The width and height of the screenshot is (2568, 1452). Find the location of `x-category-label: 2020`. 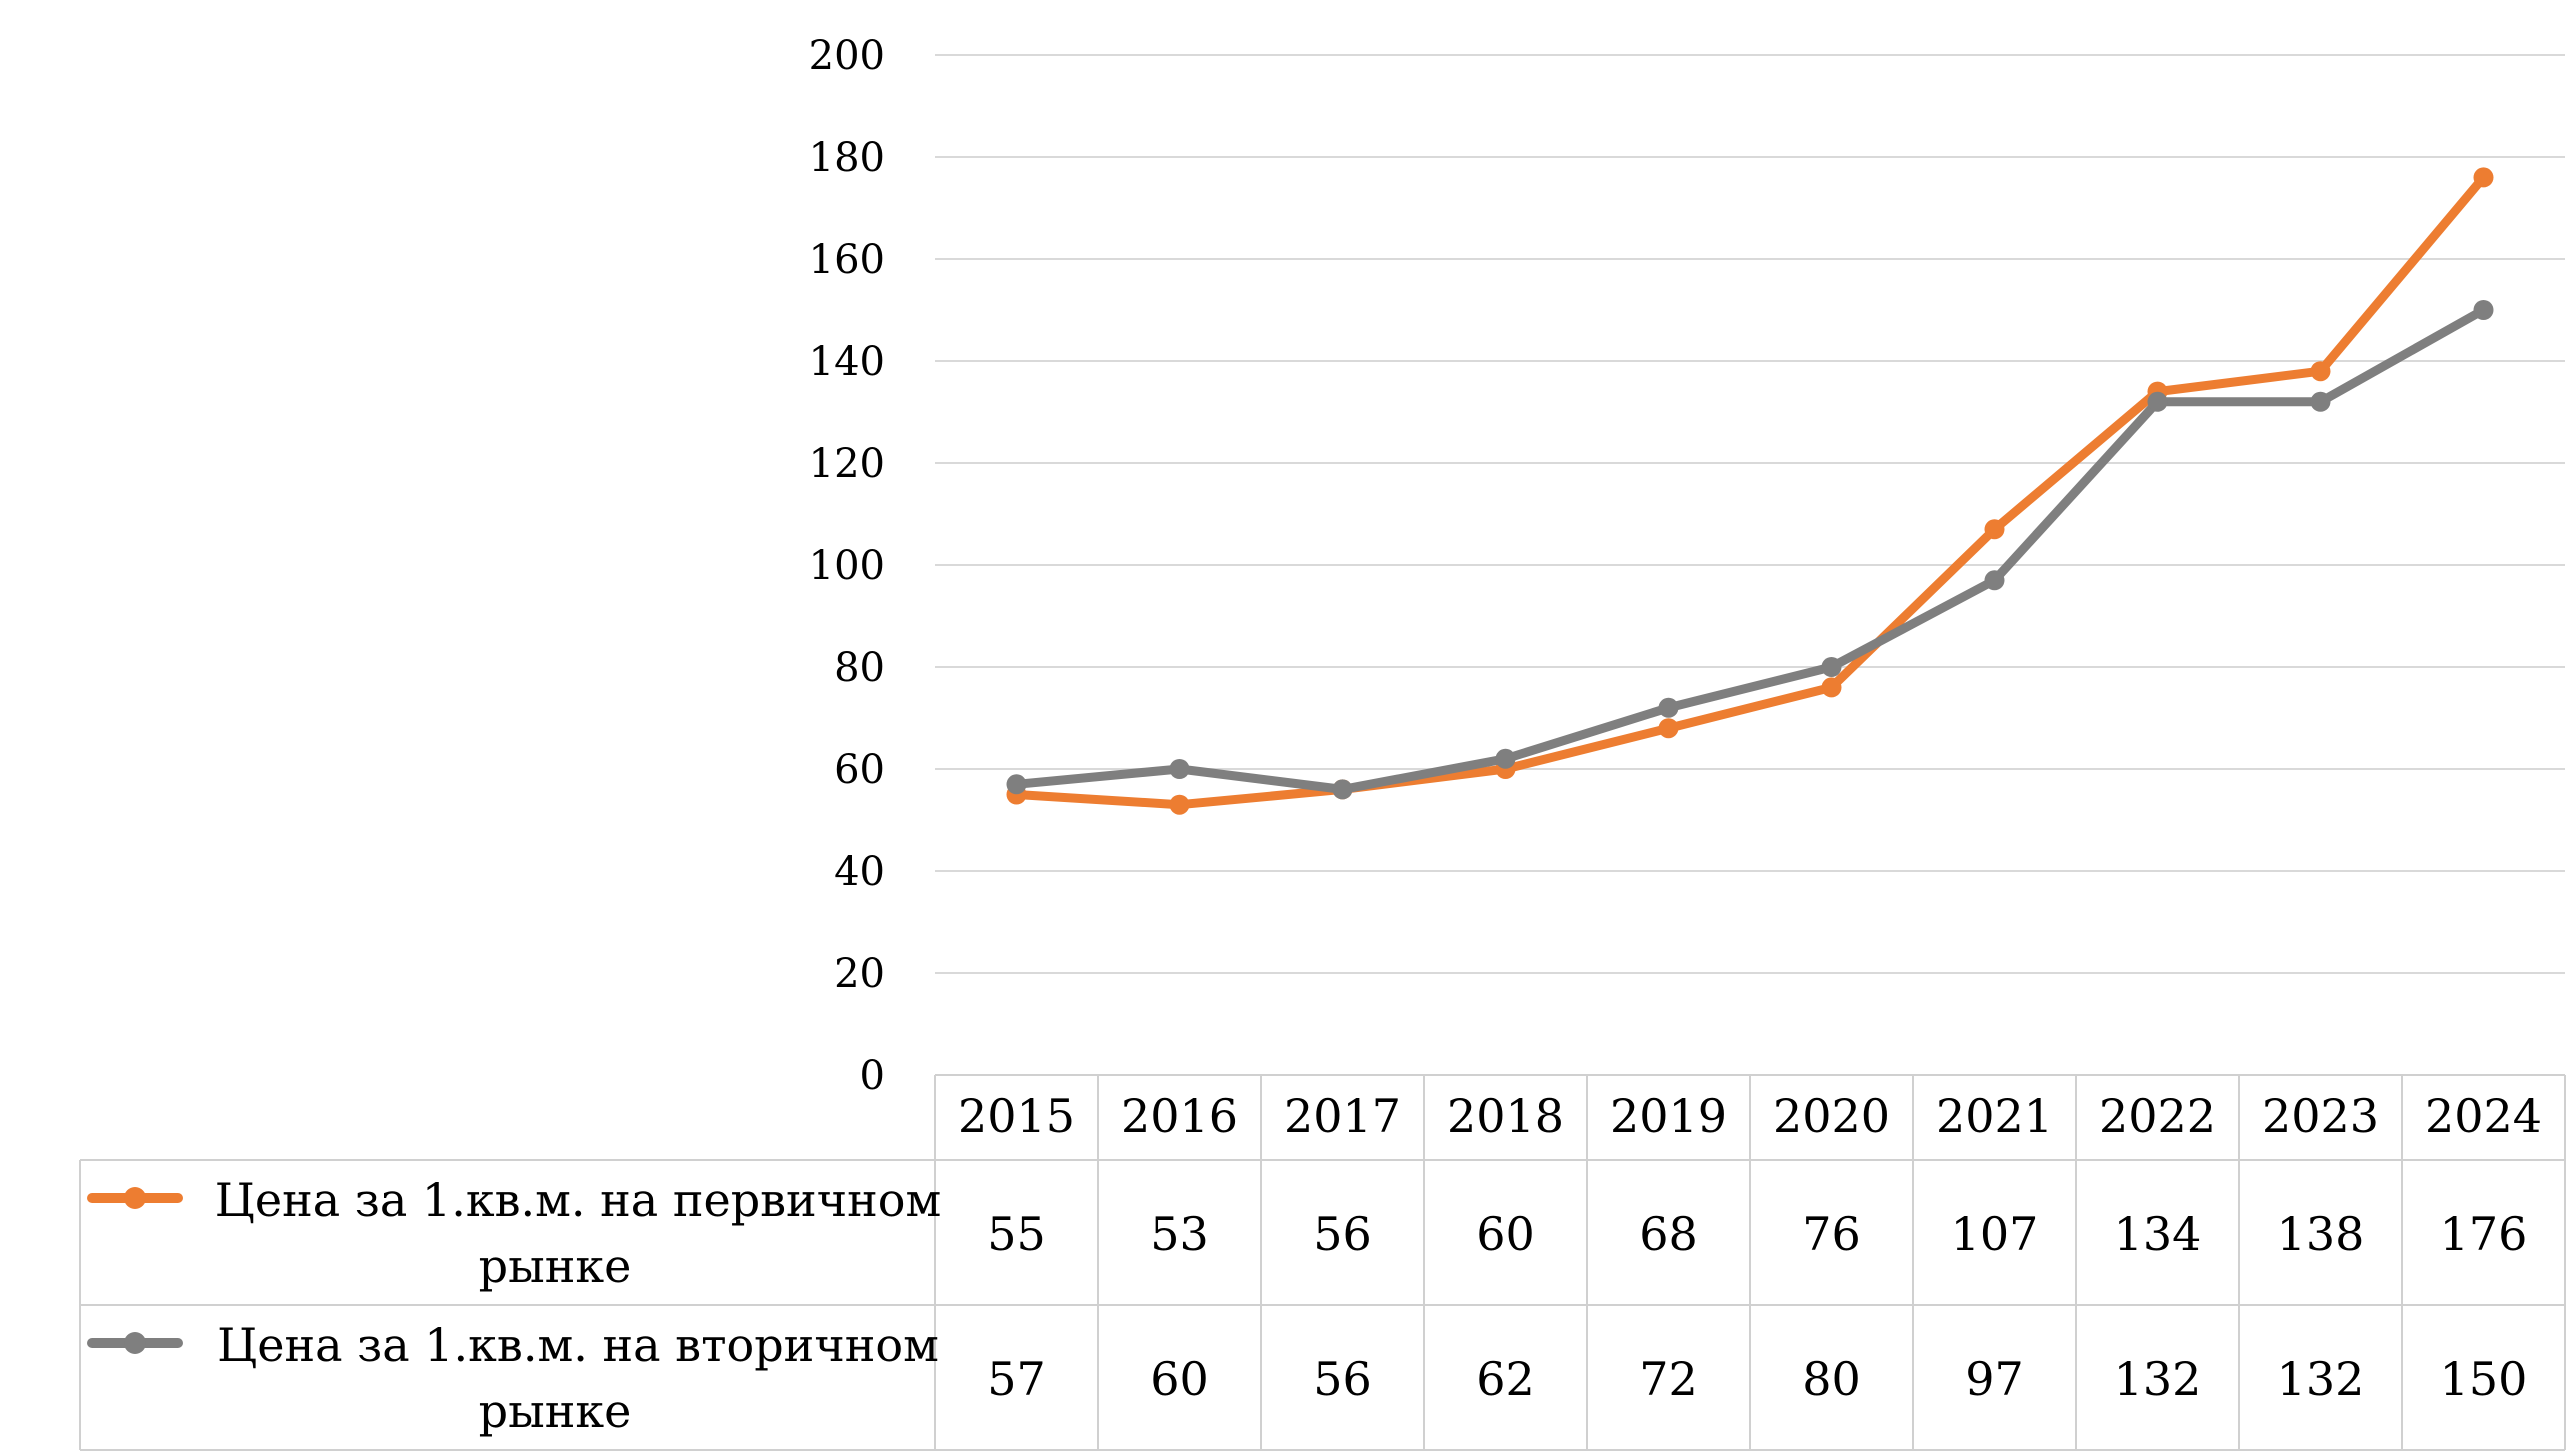

x-category-label: 2020 is located at coordinates (1831, 1116).